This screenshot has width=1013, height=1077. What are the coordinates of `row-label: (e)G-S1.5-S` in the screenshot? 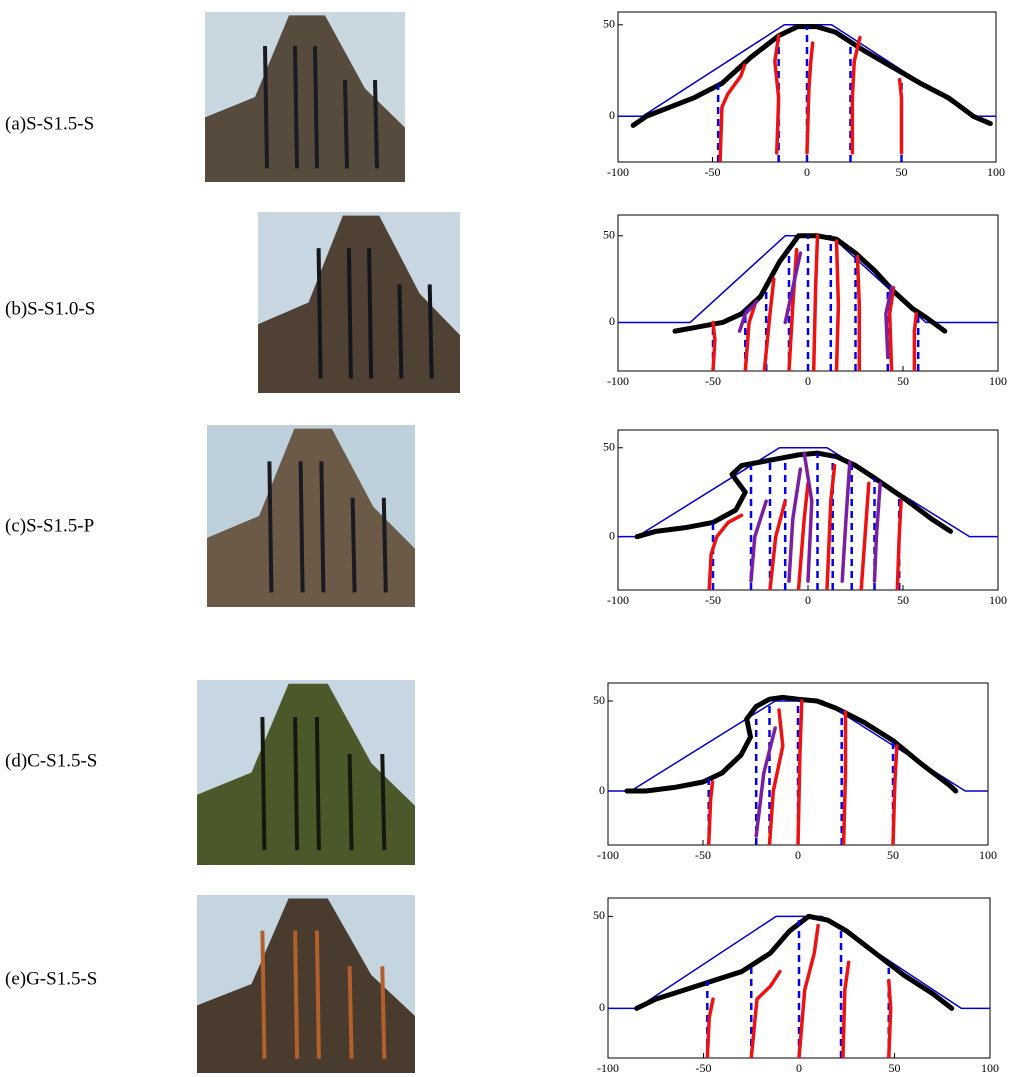 It's located at (51, 978).